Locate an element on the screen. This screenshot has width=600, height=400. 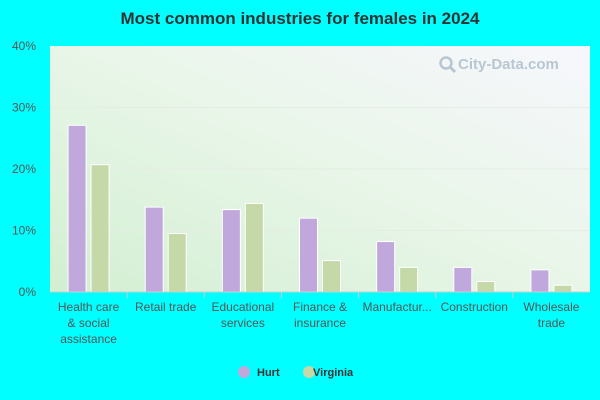
magnifier-icon is located at coordinates (448, 65).